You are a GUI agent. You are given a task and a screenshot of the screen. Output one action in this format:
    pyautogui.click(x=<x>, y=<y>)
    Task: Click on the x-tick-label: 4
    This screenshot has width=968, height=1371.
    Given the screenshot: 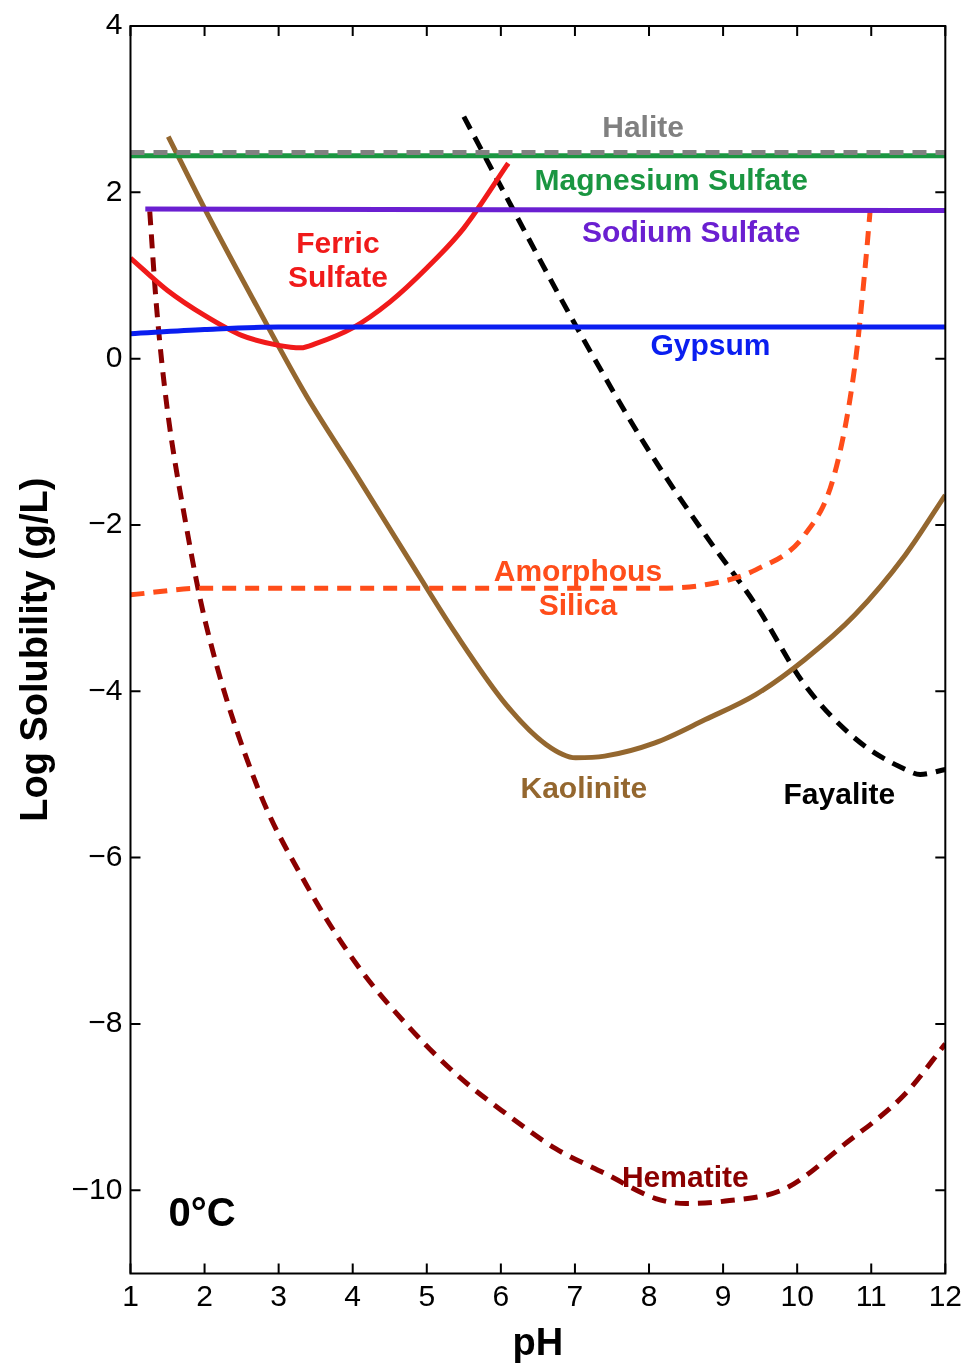 What is the action you would take?
    pyautogui.click(x=353, y=1295)
    